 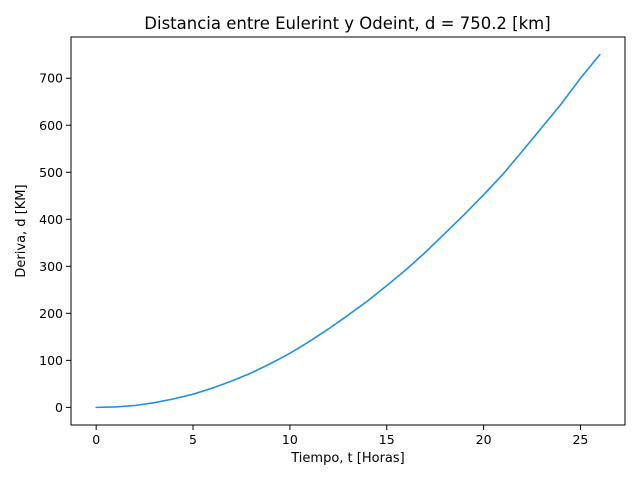 What do you see at coordinates (347, 458) in the screenshot?
I see `x-axis-label: Tiempo, t [Horas]` at bounding box center [347, 458].